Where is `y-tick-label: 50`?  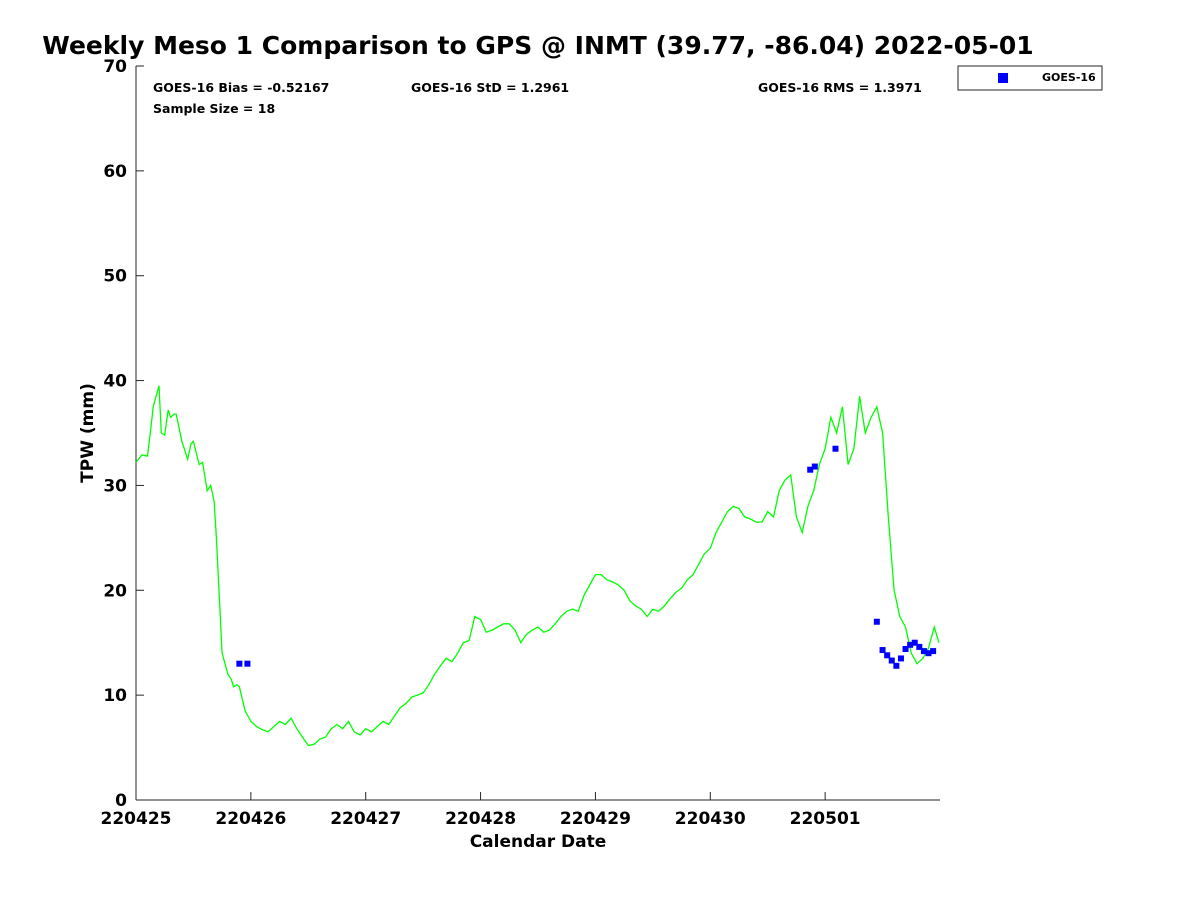 y-tick-label: 50 is located at coordinates (115, 277).